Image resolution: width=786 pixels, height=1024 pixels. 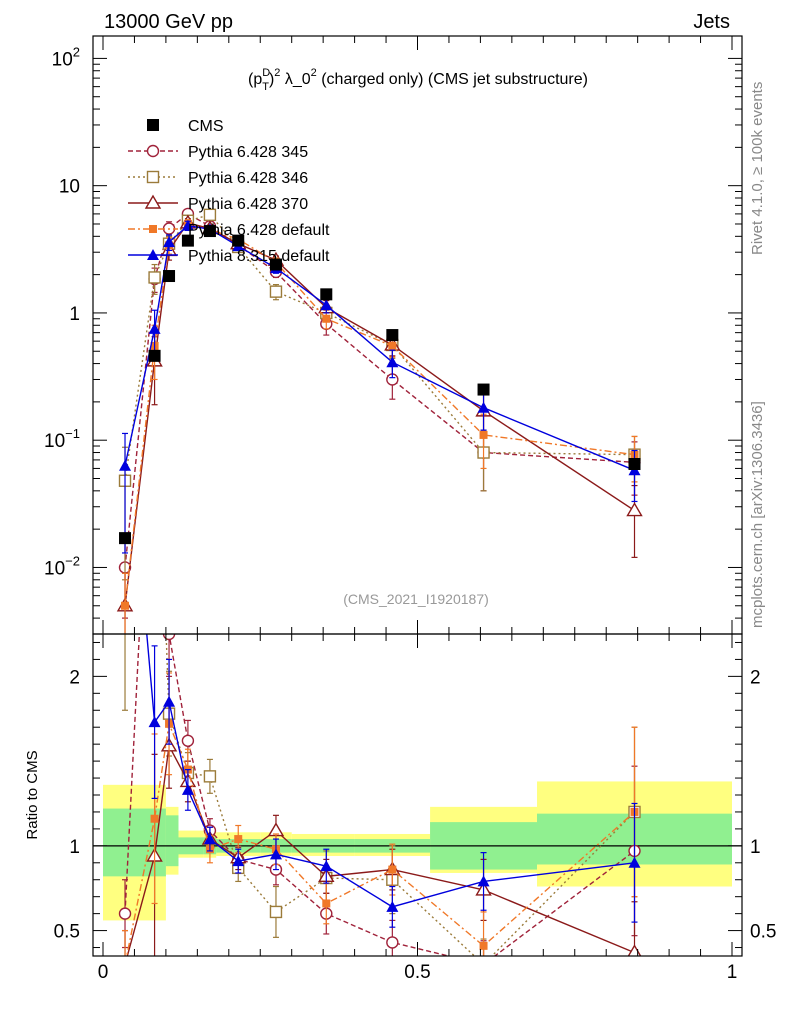 I want to click on x-tick-label: 0.5, so click(x=417, y=972).